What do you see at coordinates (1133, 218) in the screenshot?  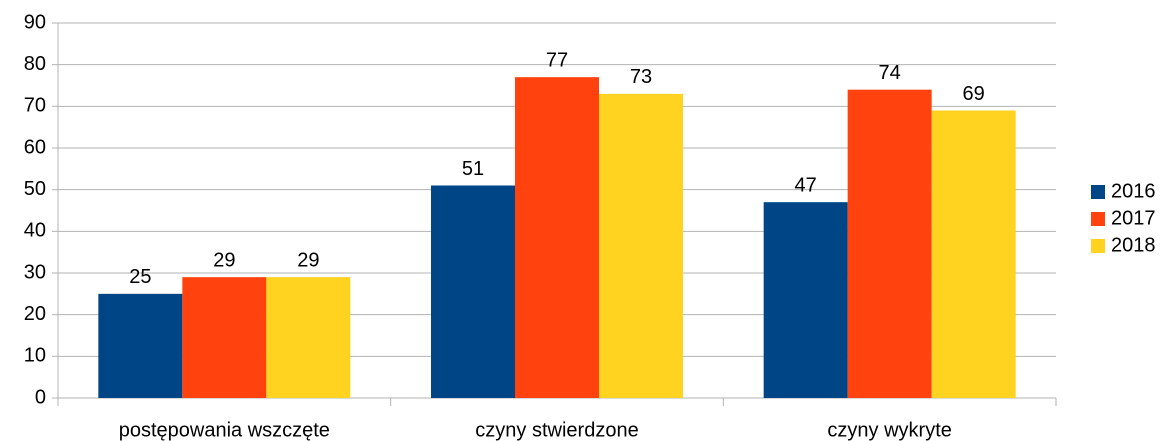 I see `legend-label: 2017` at bounding box center [1133, 218].